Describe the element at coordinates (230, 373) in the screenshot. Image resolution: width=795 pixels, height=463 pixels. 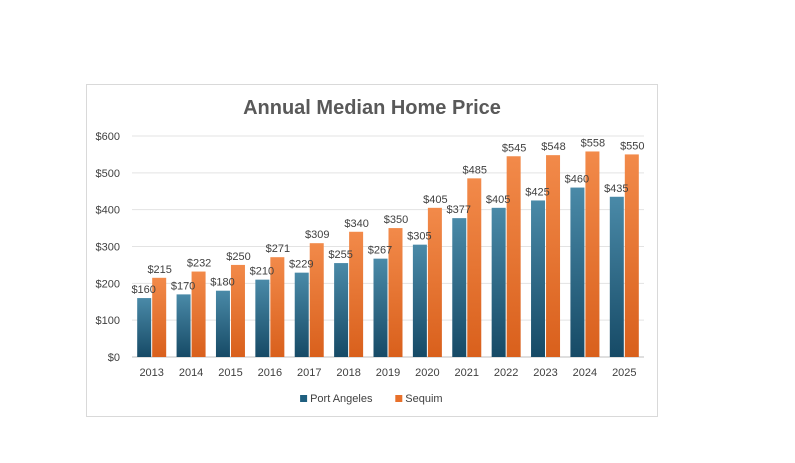
I see `x-tick-label: 2015` at that location.